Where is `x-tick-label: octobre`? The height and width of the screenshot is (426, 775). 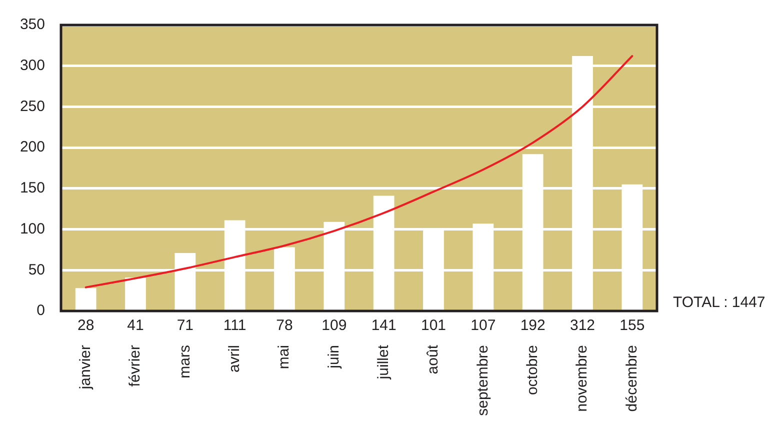 x-tick-label: octobre is located at coordinates (532, 370).